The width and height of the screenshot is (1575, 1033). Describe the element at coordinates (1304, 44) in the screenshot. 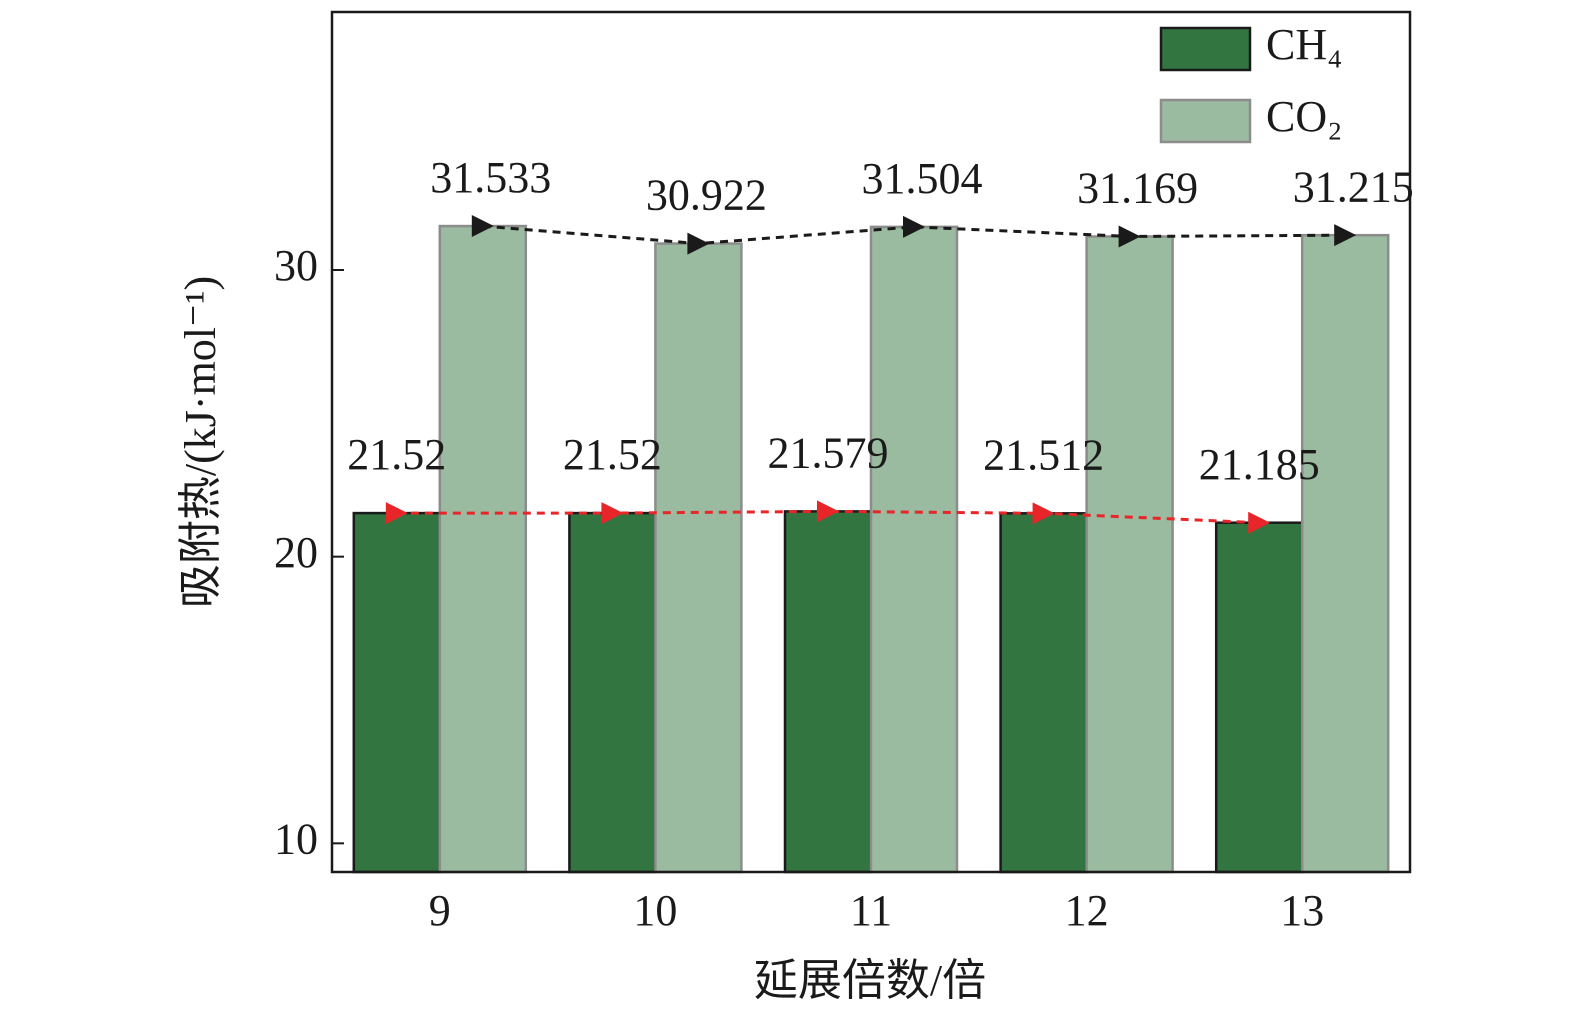

I see `legend-label: CH₄` at that location.